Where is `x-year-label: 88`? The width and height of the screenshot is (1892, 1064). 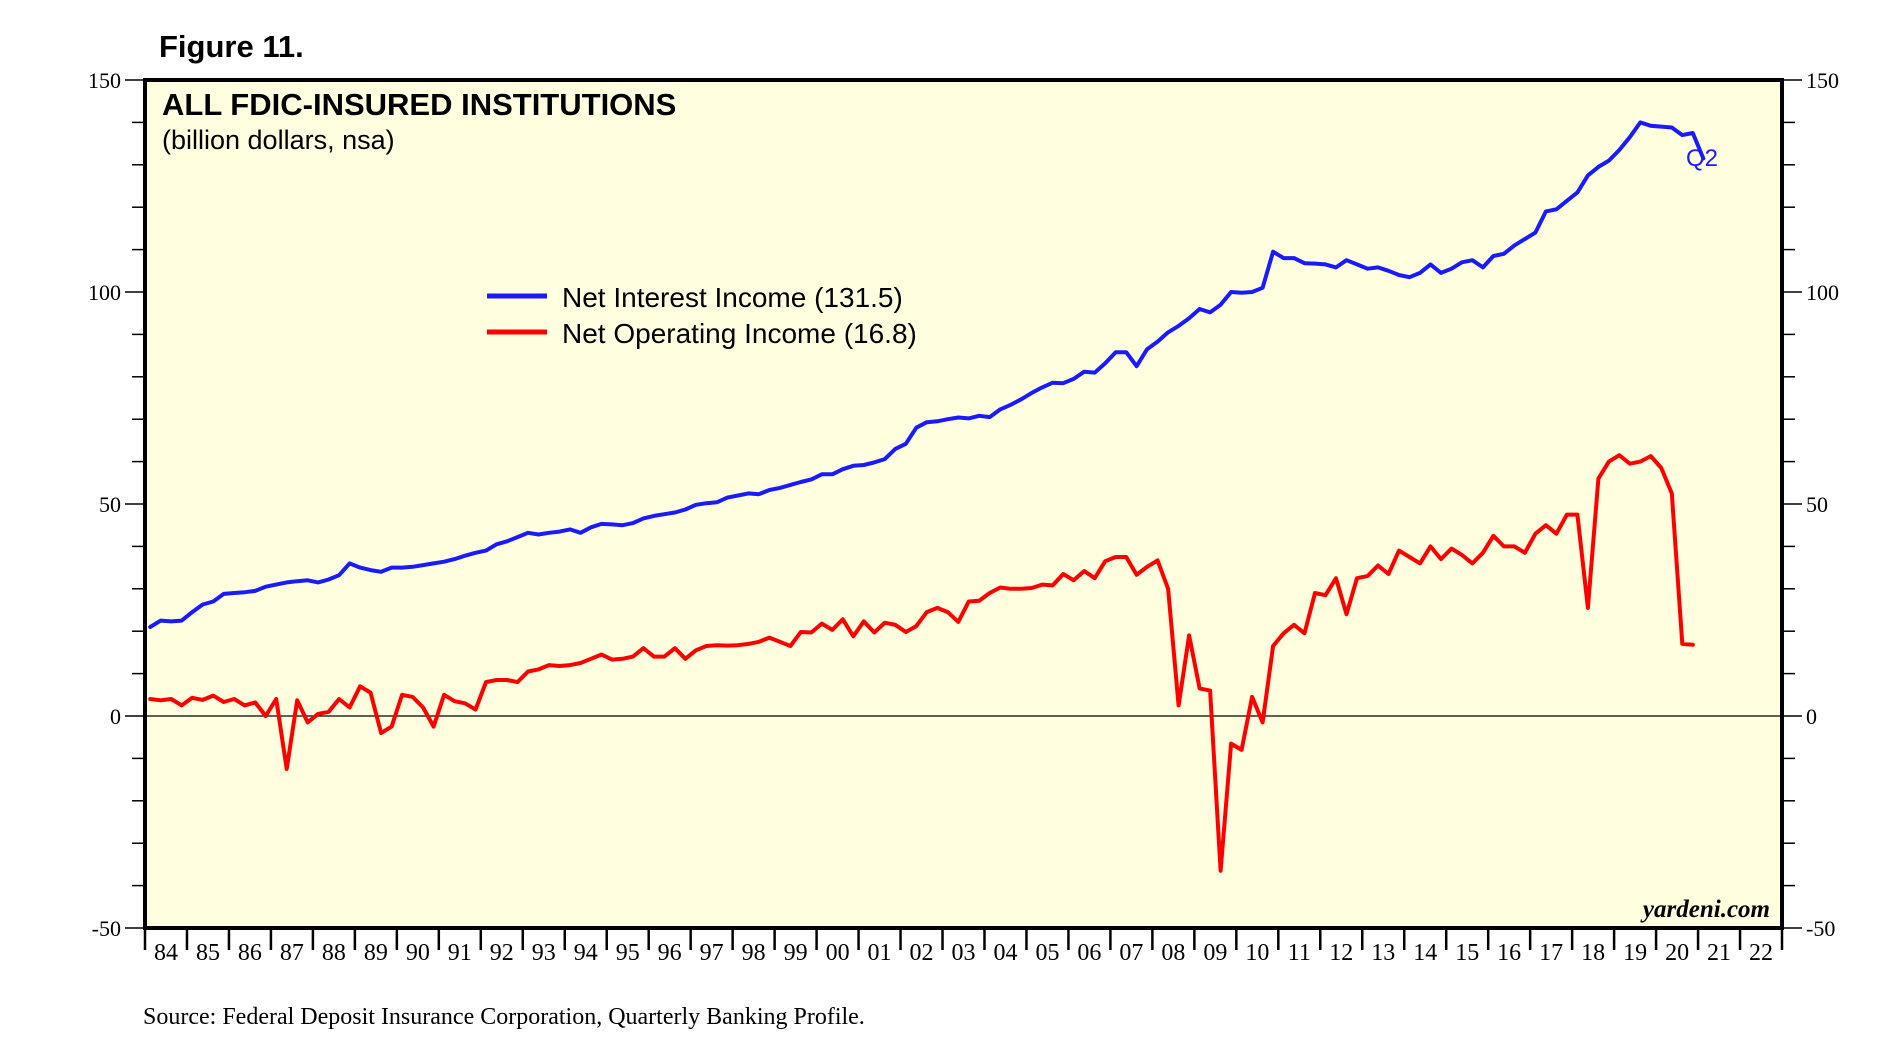 x-year-label: 88 is located at coordinates (334, 953).